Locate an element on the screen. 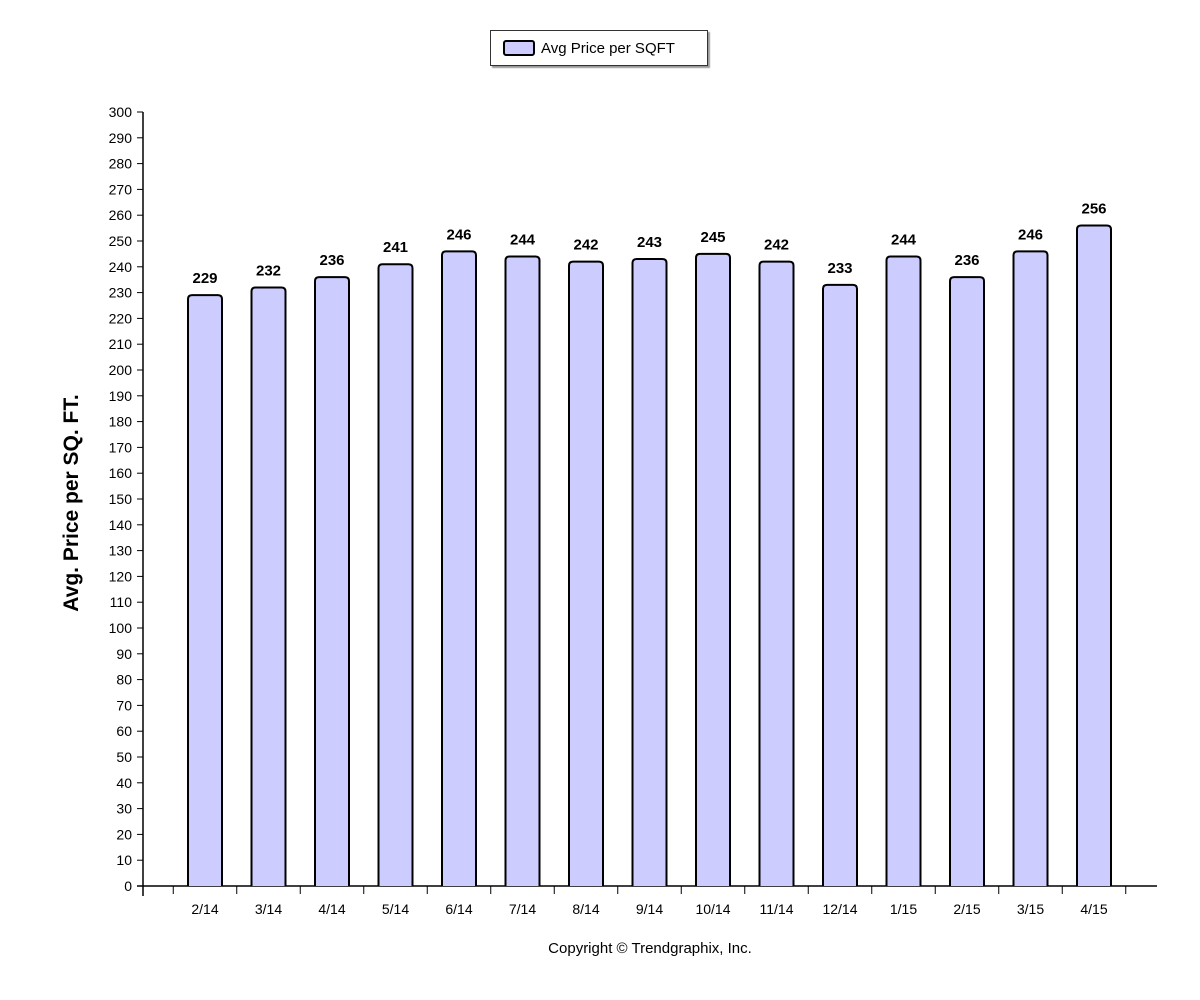  y-tick-label: 40 is located at coordinates (124, 783).